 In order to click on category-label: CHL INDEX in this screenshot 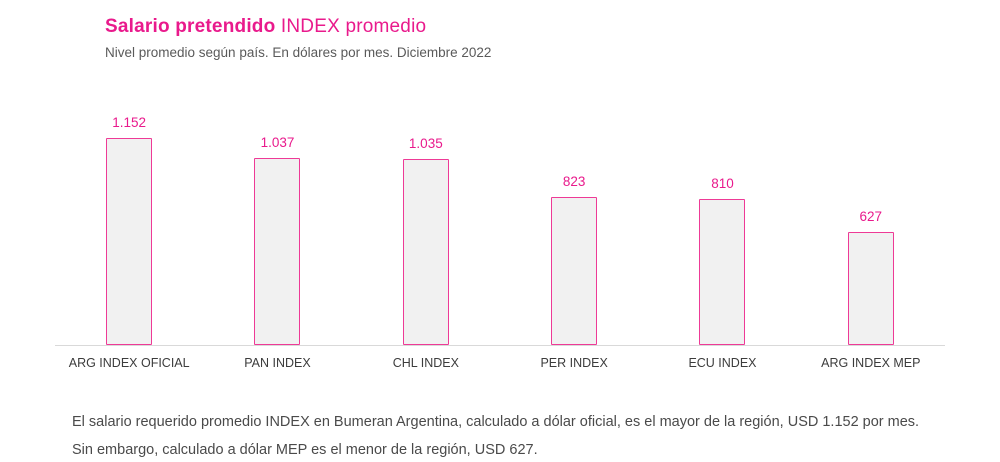, I will do `click(425, 363)`.